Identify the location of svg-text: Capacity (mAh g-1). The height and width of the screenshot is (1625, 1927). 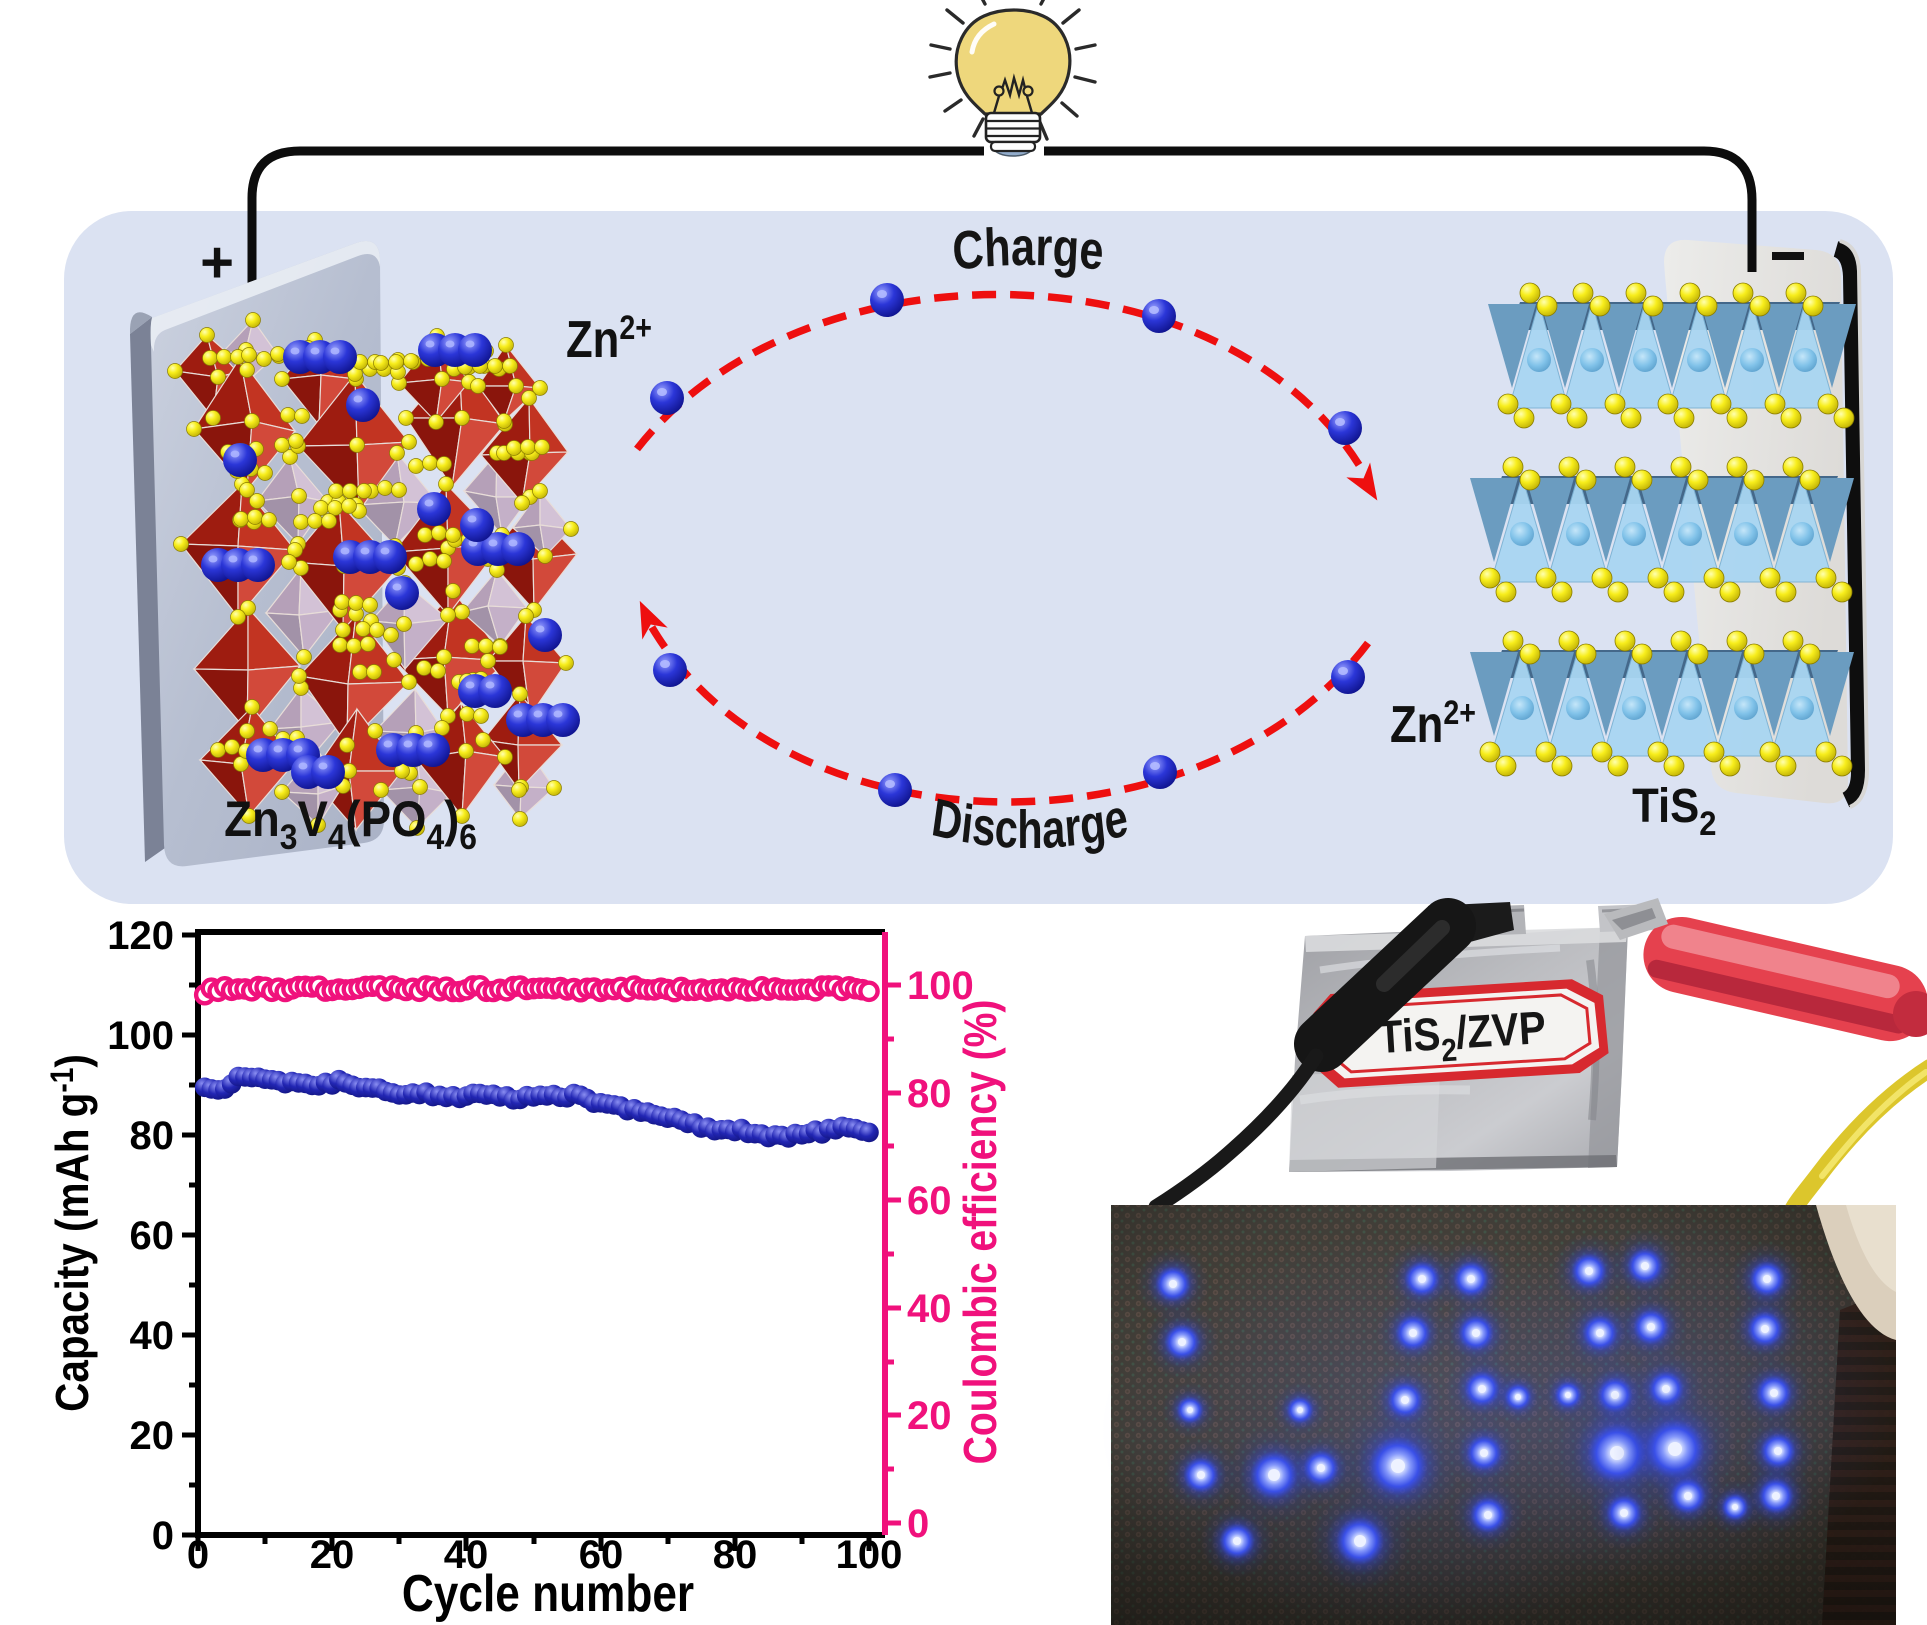
(71, 1233).